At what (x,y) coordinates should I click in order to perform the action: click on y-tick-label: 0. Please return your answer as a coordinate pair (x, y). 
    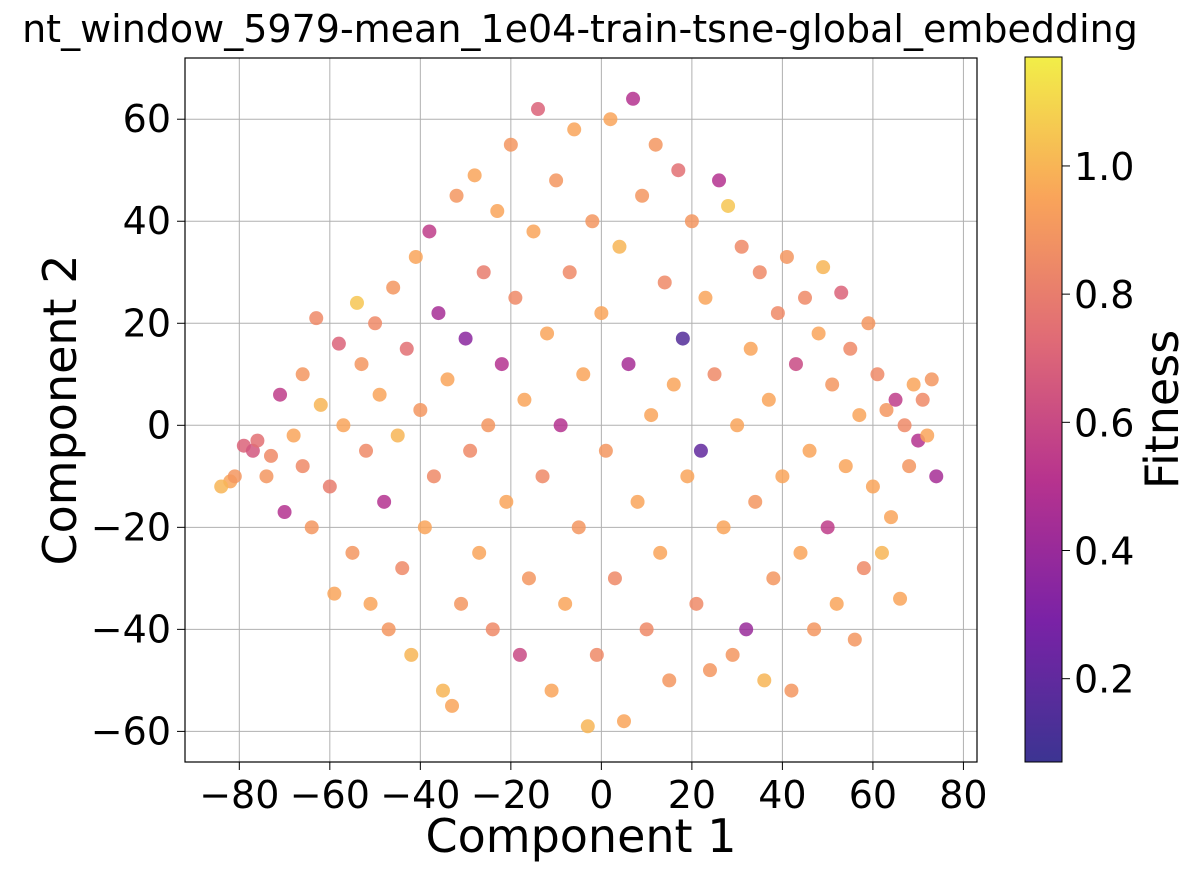
    Looking at the image, I should click on (159, 425).